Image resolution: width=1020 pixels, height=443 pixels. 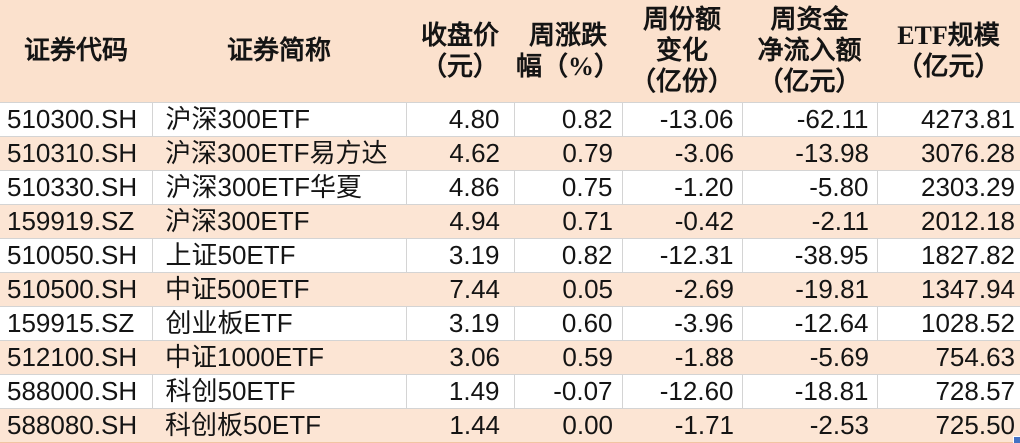 I want to click on cell-net-inflow: -38.95, so click(x=810, y=255).